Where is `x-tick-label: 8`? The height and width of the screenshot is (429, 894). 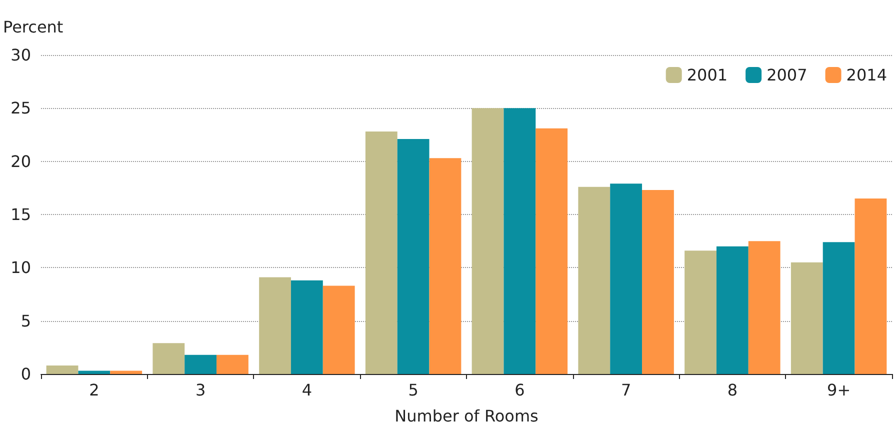
x-tick-label: 8 is located at coordinates (732, 390).